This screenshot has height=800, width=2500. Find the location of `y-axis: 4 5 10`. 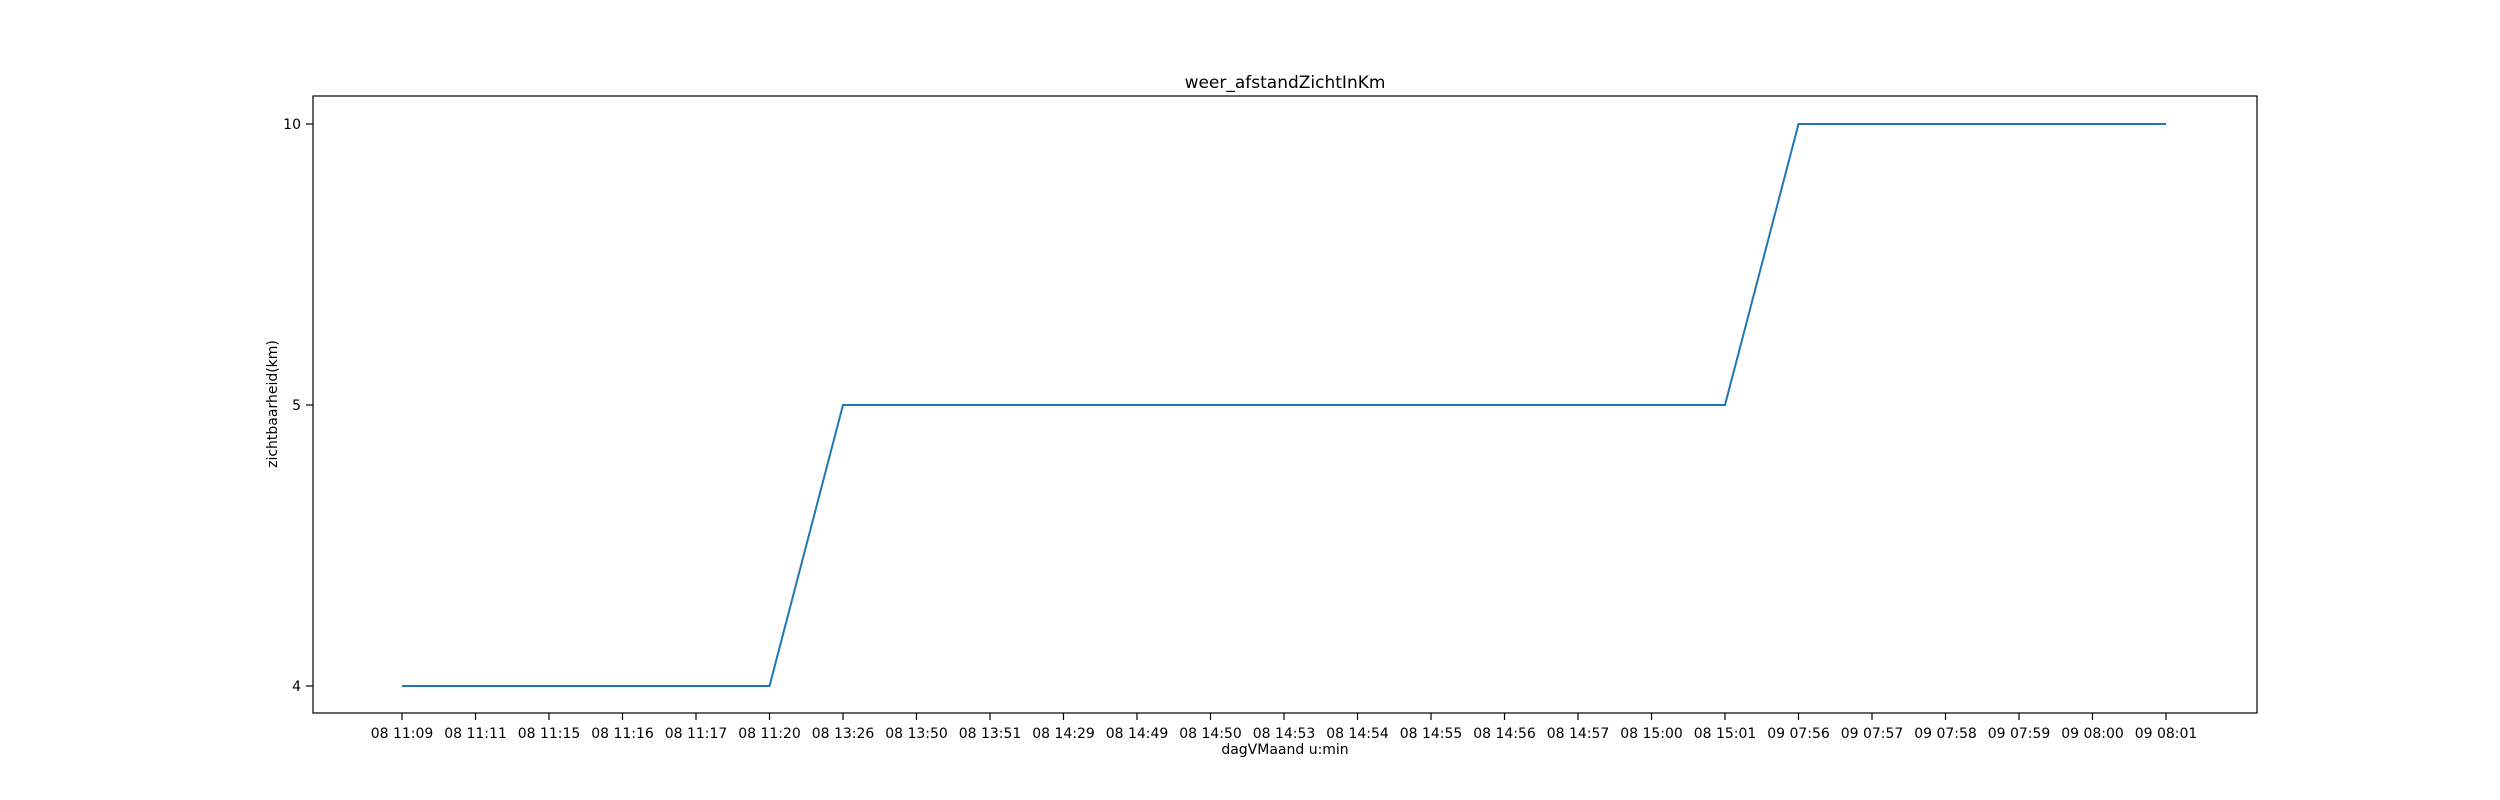

y-axis: 4 5 10 is located at coordinates (298, 406).